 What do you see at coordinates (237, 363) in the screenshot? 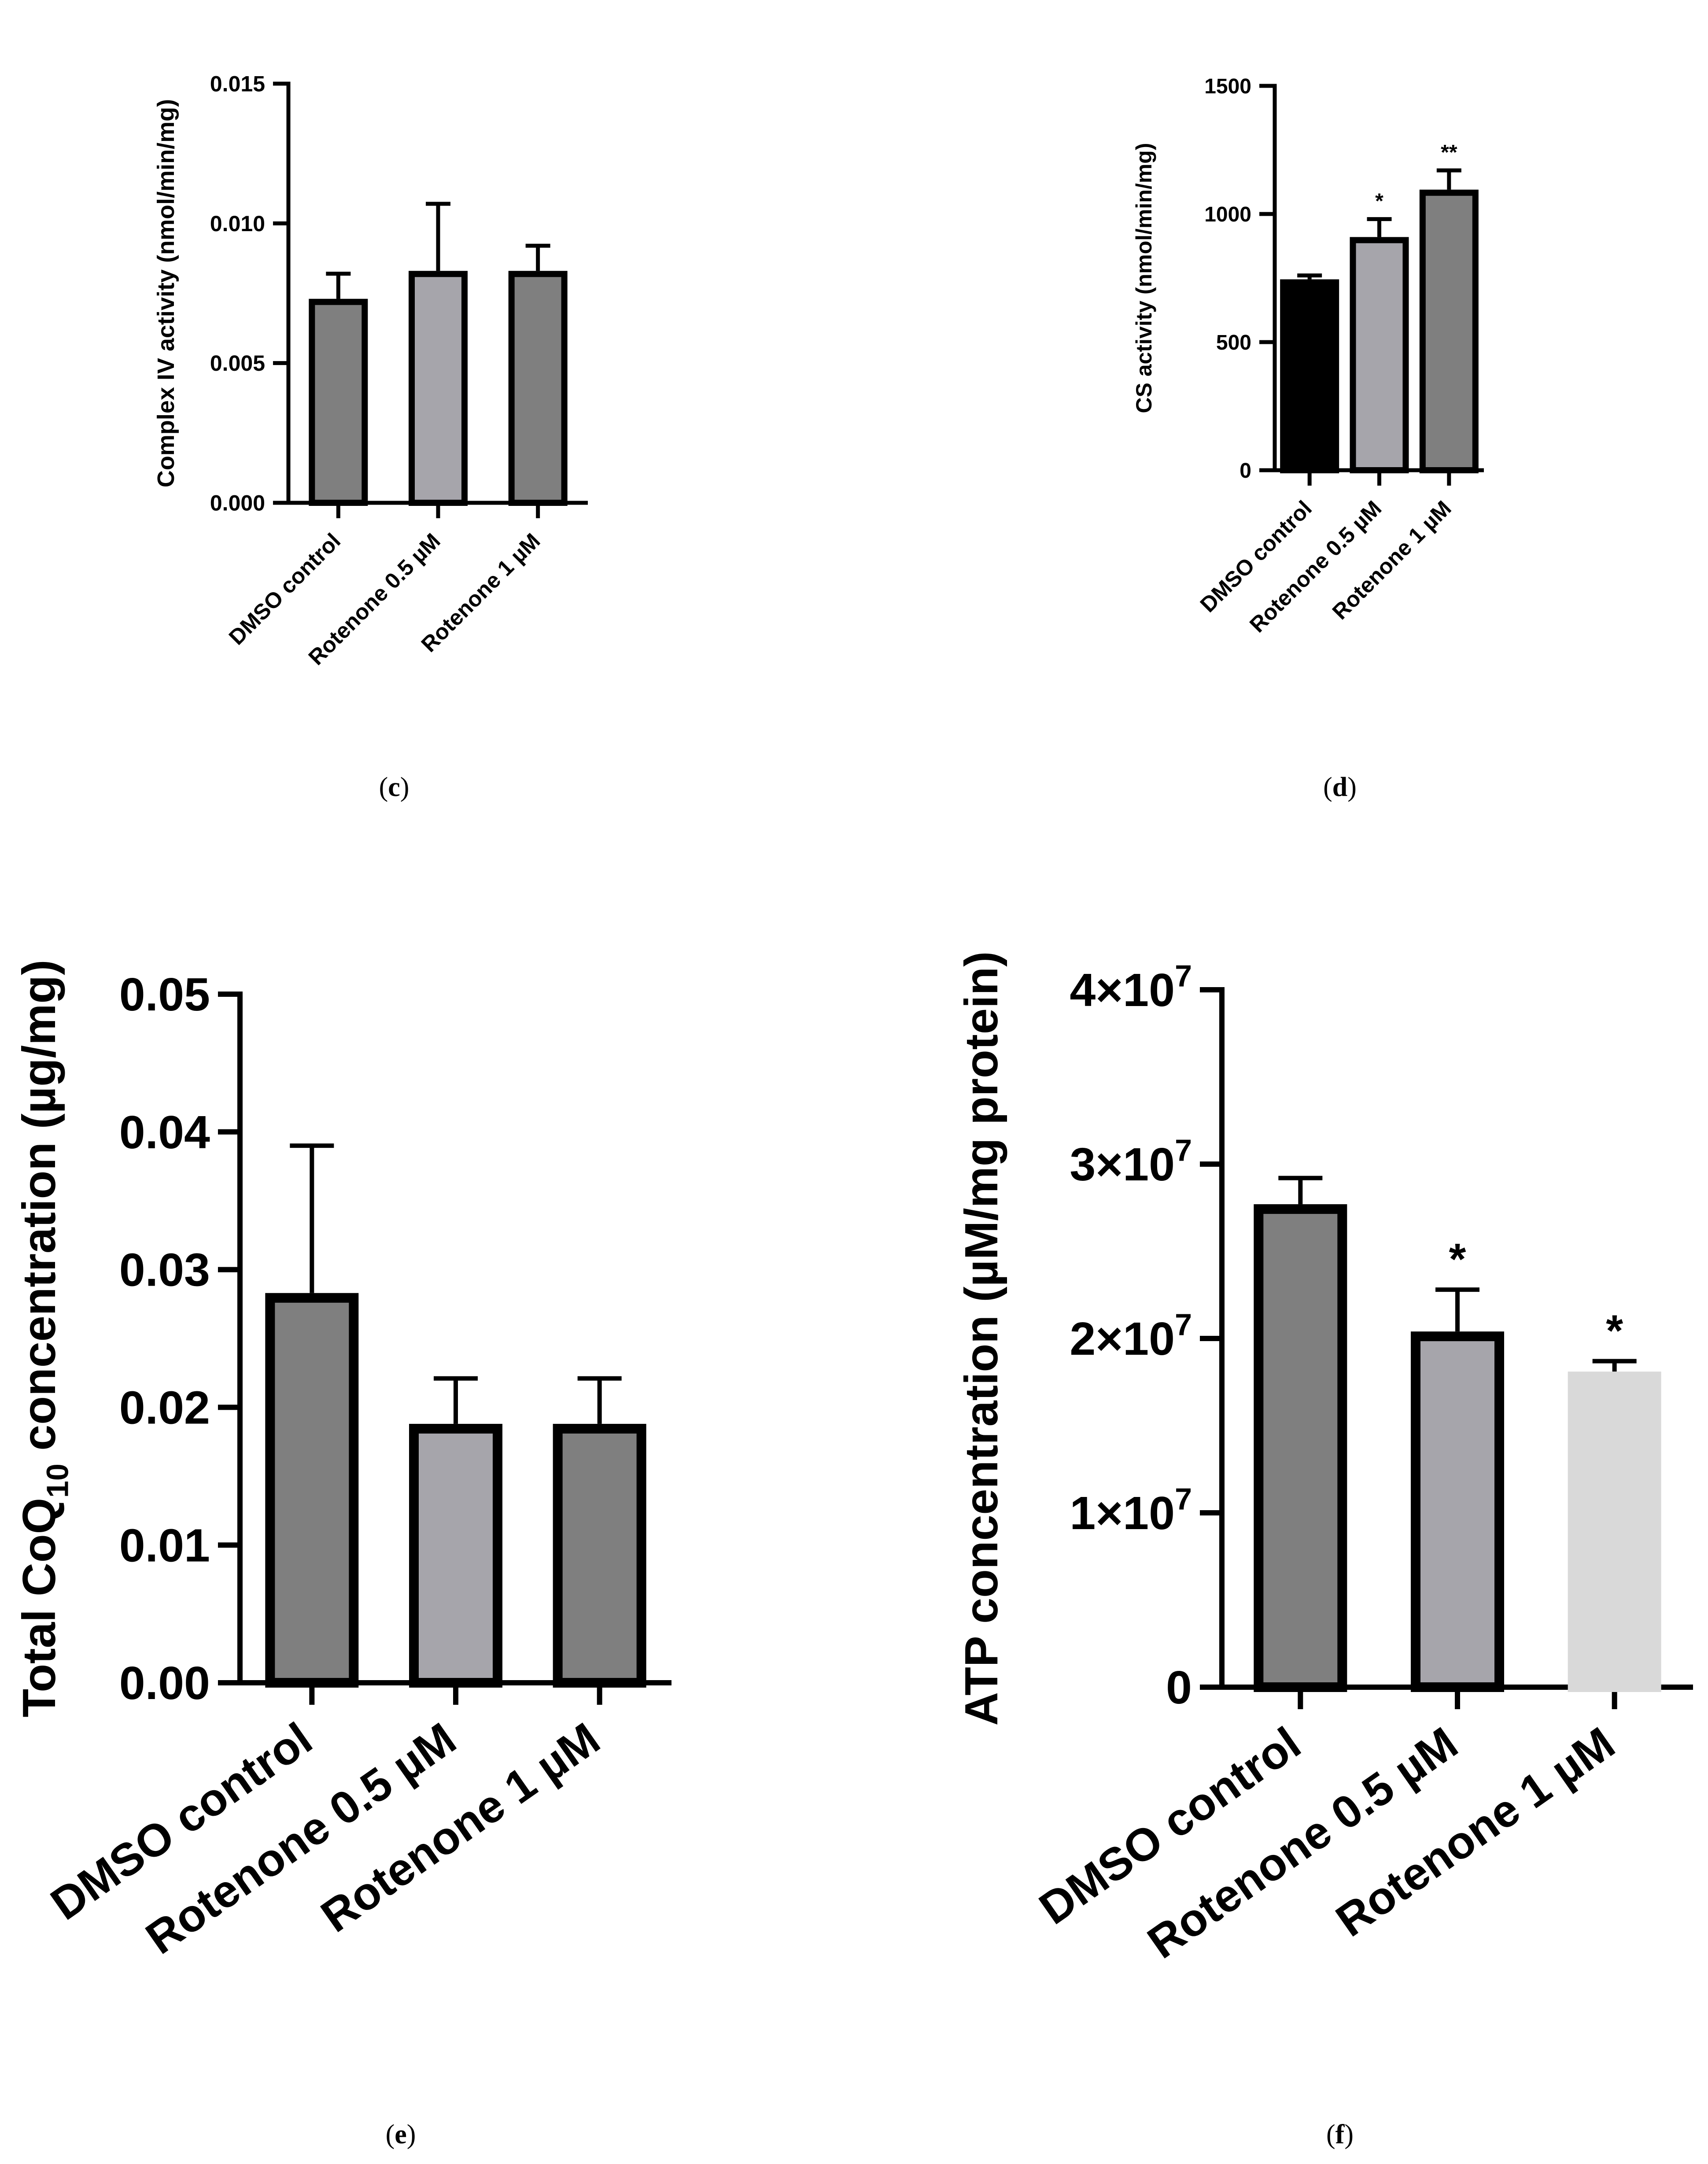
I see `y-tick-label: 0.005` at bounding box center [237, 363].